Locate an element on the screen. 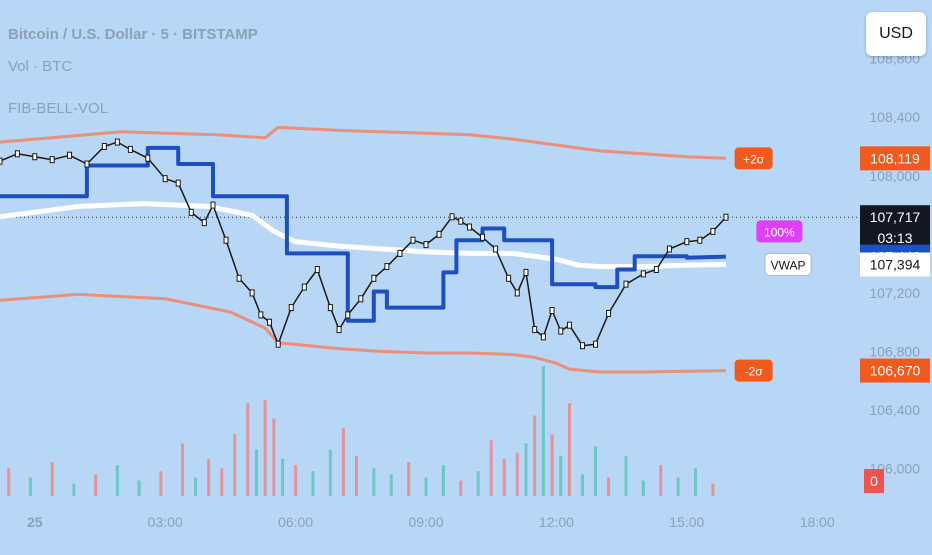 Image resolution: width=932 pixels, height=555 pixels. price-label: 108,119 is located at coordinates (895, 158).